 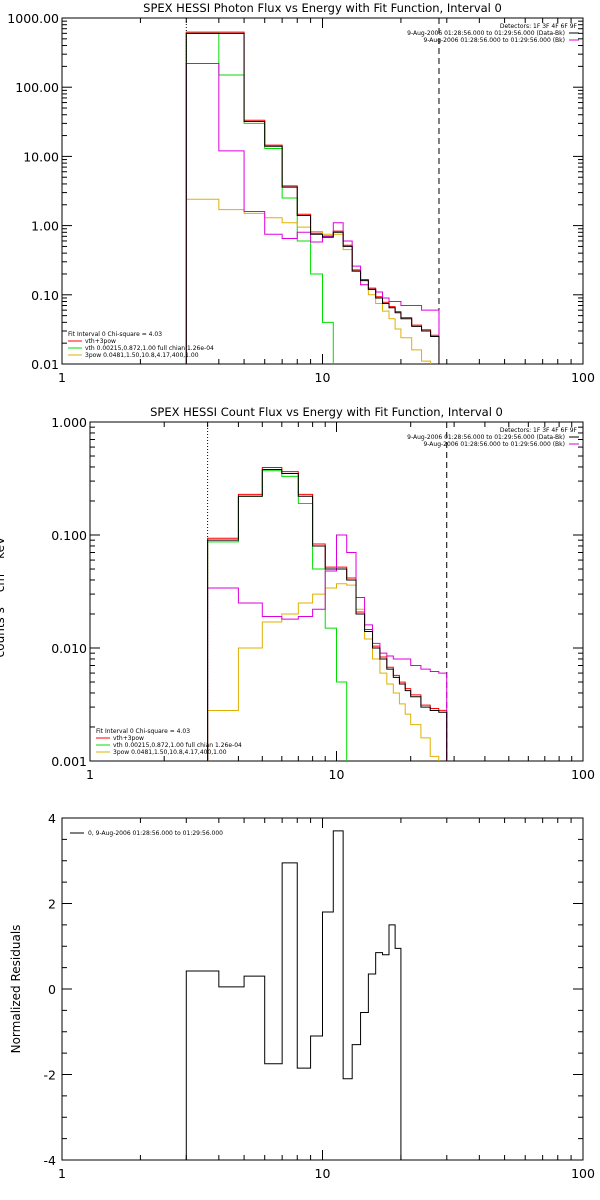 I want to click on y-tick-label: 1.000, so click(x=69, y=422).